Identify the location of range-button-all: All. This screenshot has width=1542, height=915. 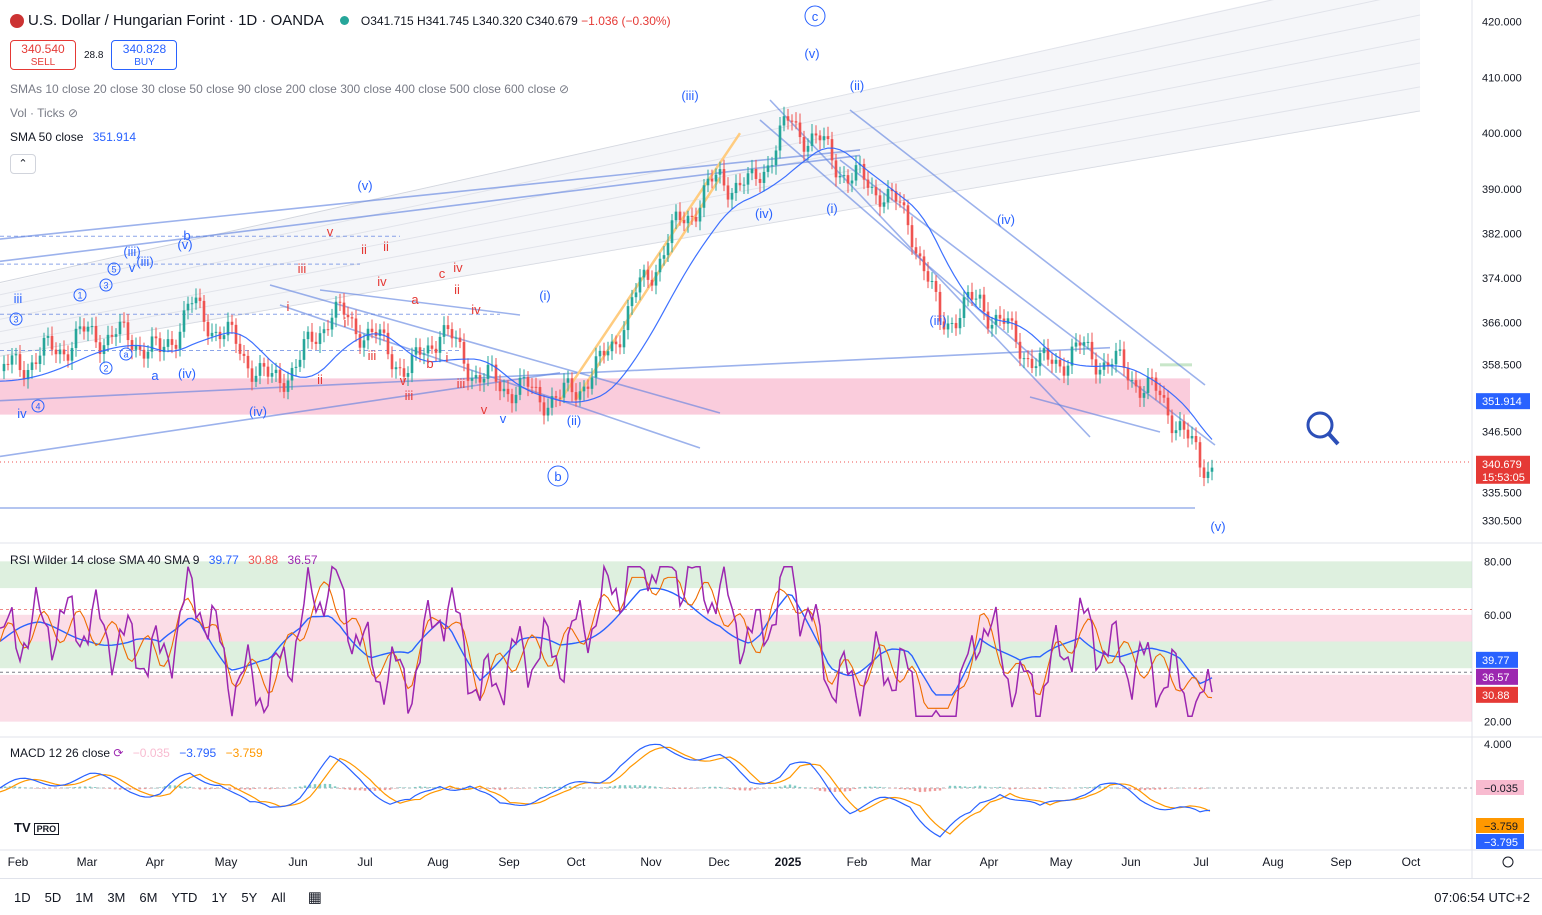
(278, 897).